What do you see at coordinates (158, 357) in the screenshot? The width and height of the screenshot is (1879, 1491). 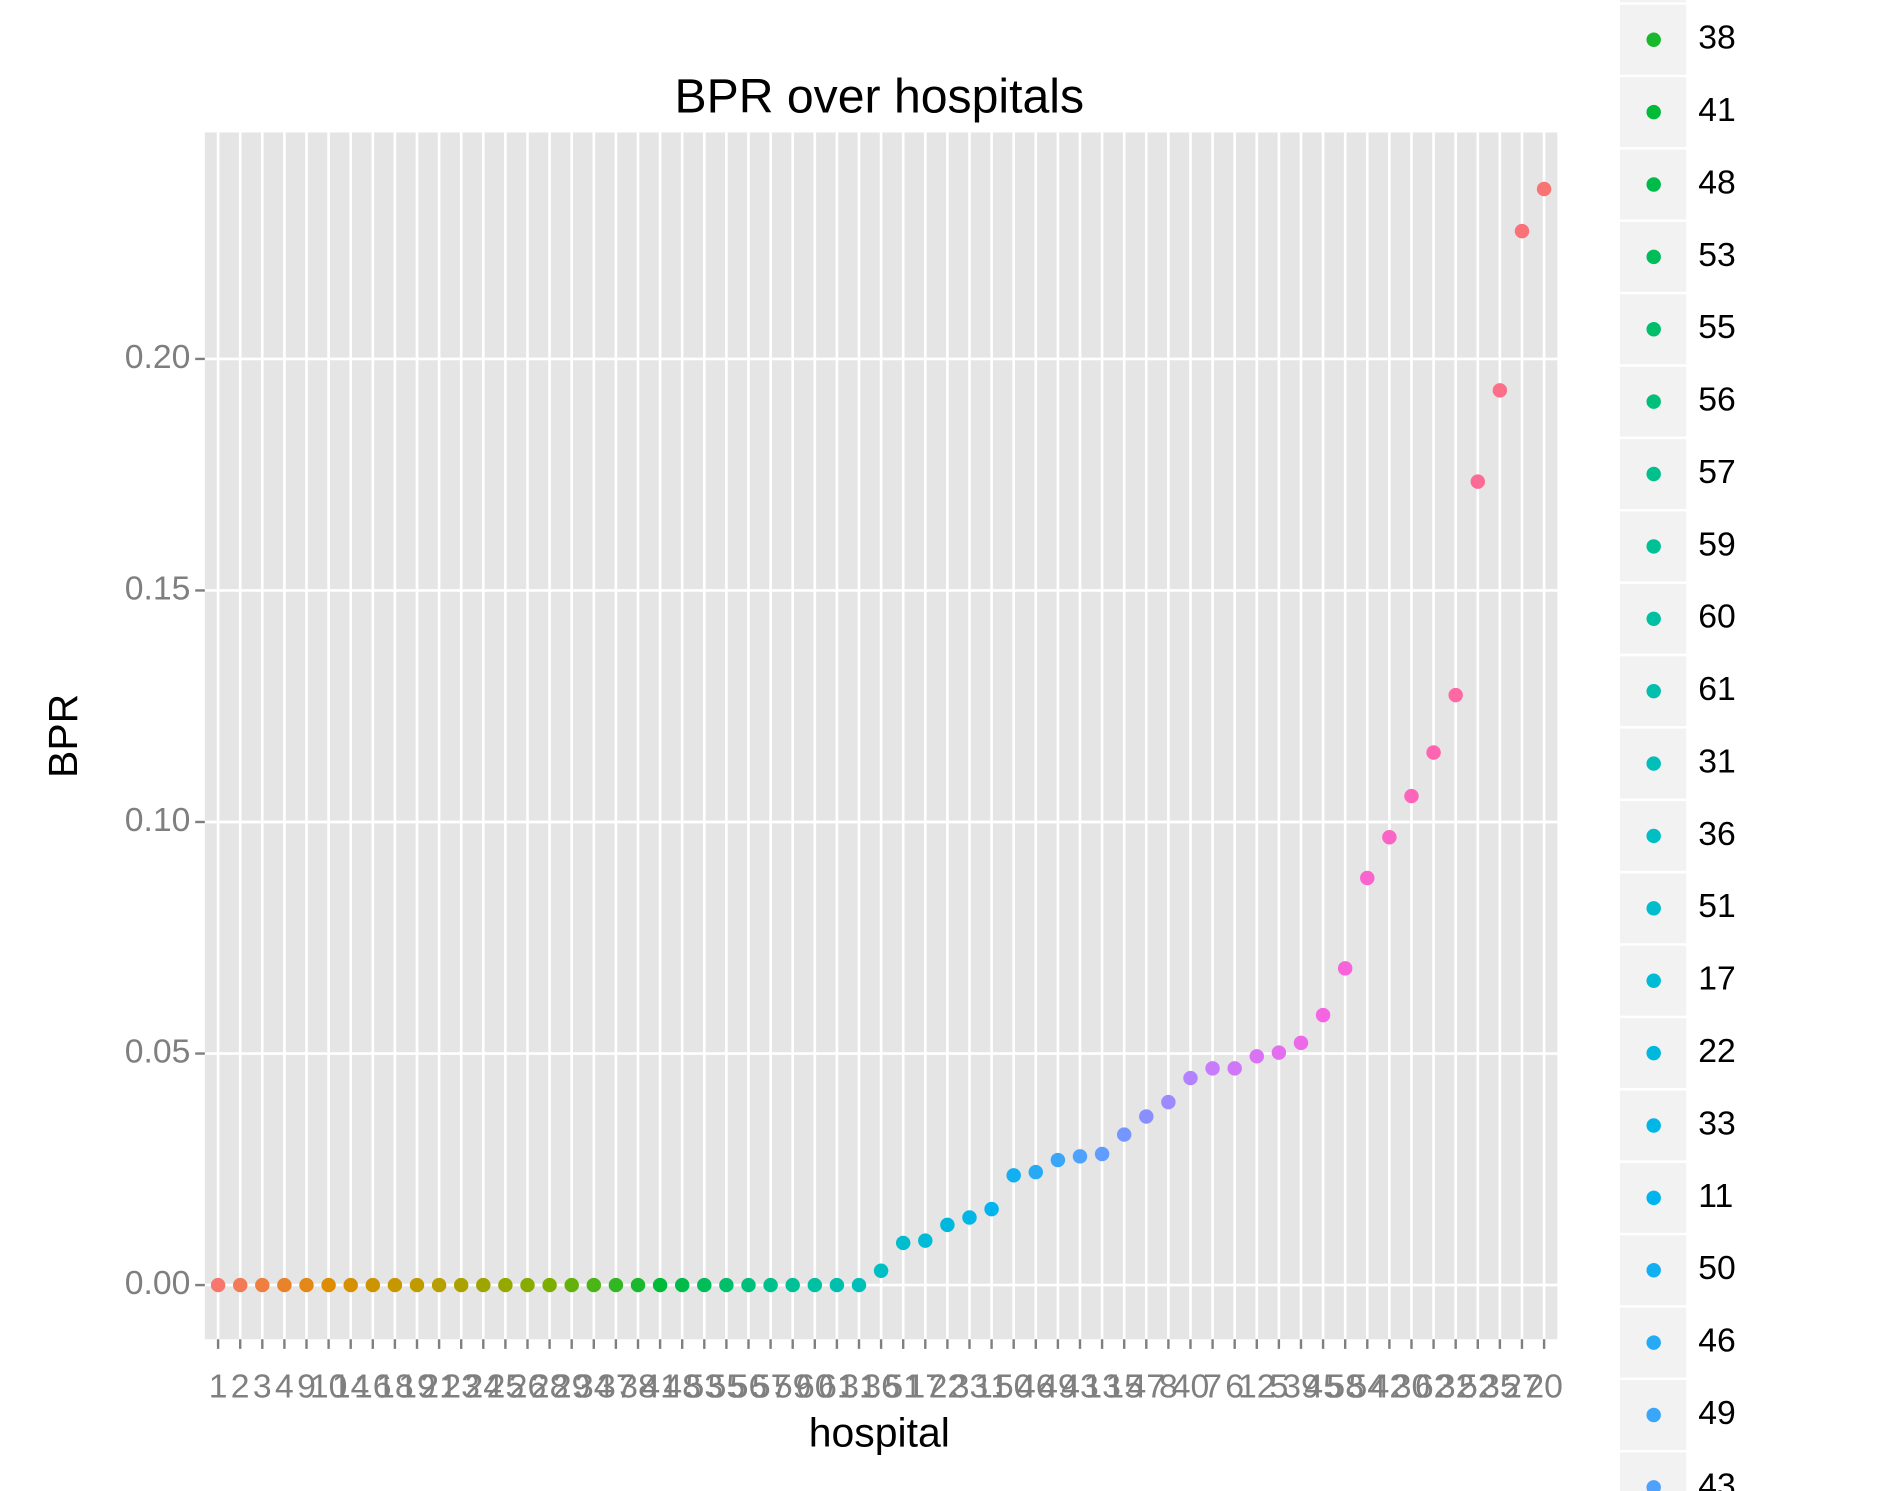 I see `y-tick-label: 0.20` at bounding box center [158, 357].